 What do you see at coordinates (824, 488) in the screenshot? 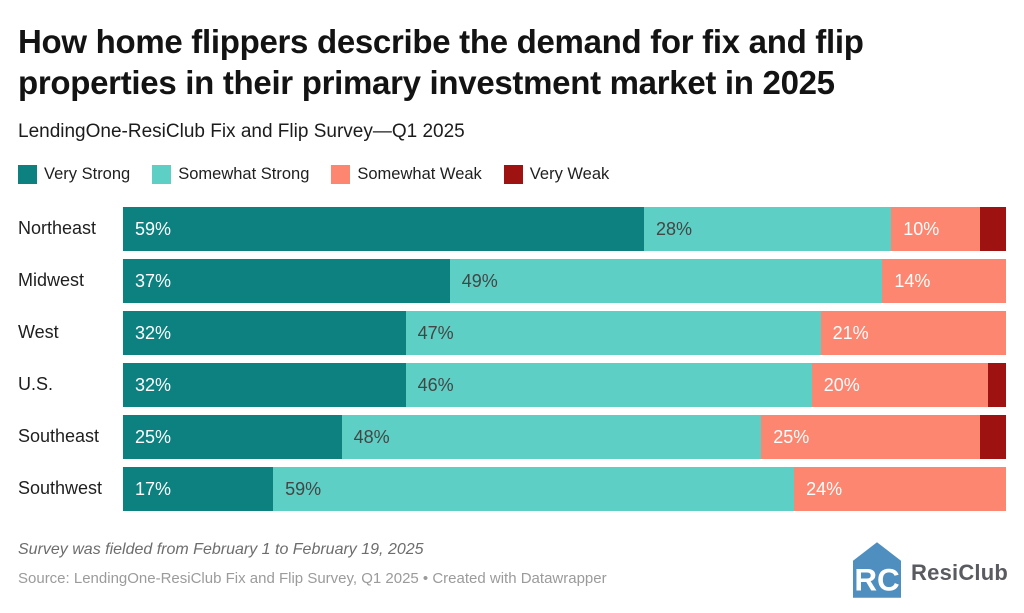
I see `segment-value-label: 24%` at bounding box center [824, 488].